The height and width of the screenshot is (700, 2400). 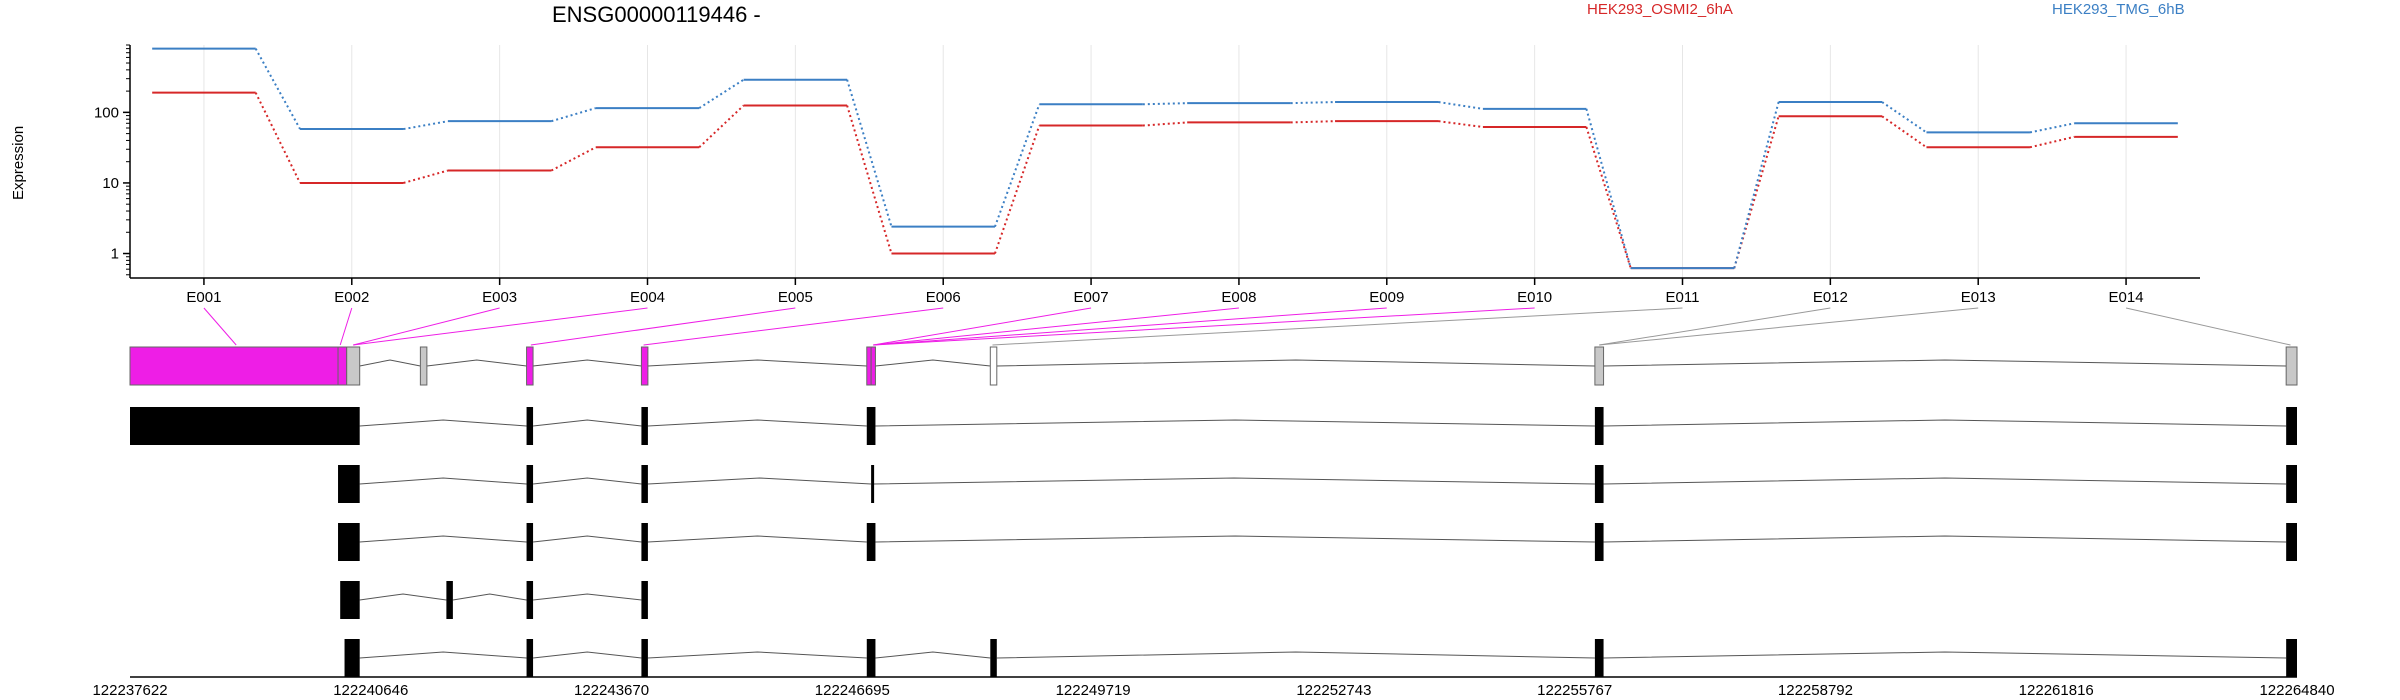 What do you see at coordinates (370, 690) in the screenshot?
I see `genomic-tick-label: 122240646` at bounding box center [370, 690].